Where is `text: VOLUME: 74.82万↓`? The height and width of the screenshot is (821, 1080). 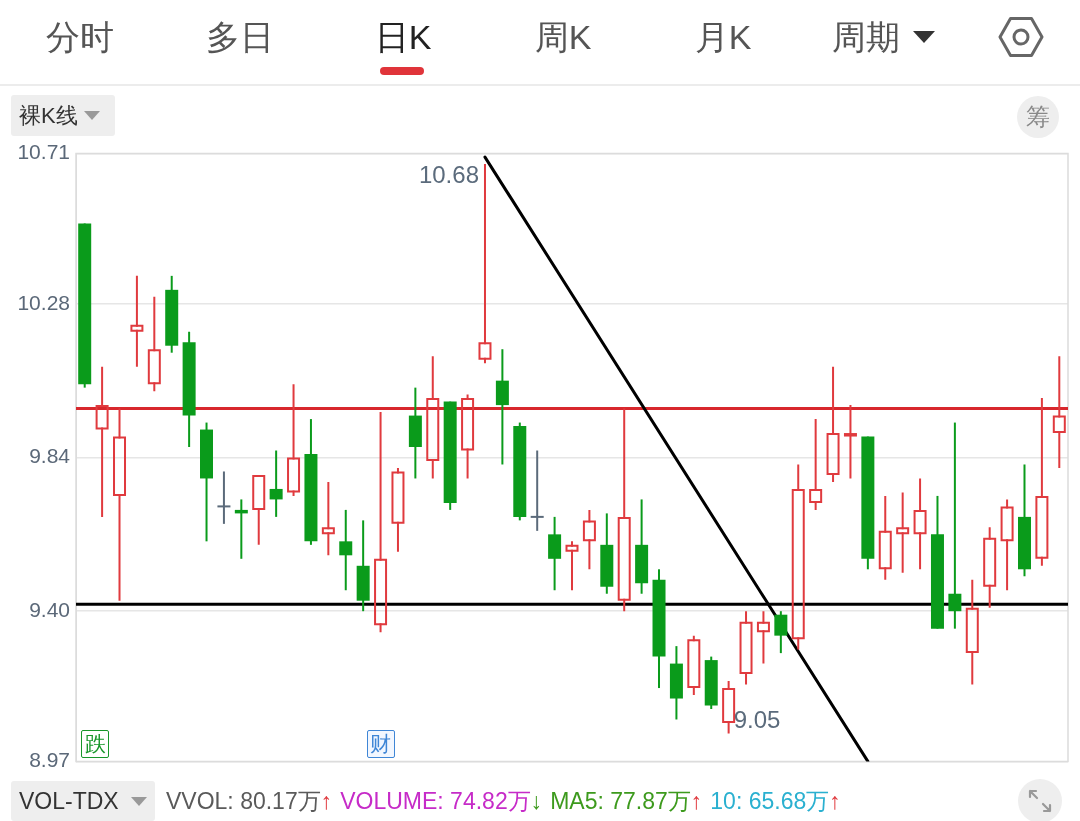 text: VOLUME: 74.82万↓ is located at coordinates (441, 800).